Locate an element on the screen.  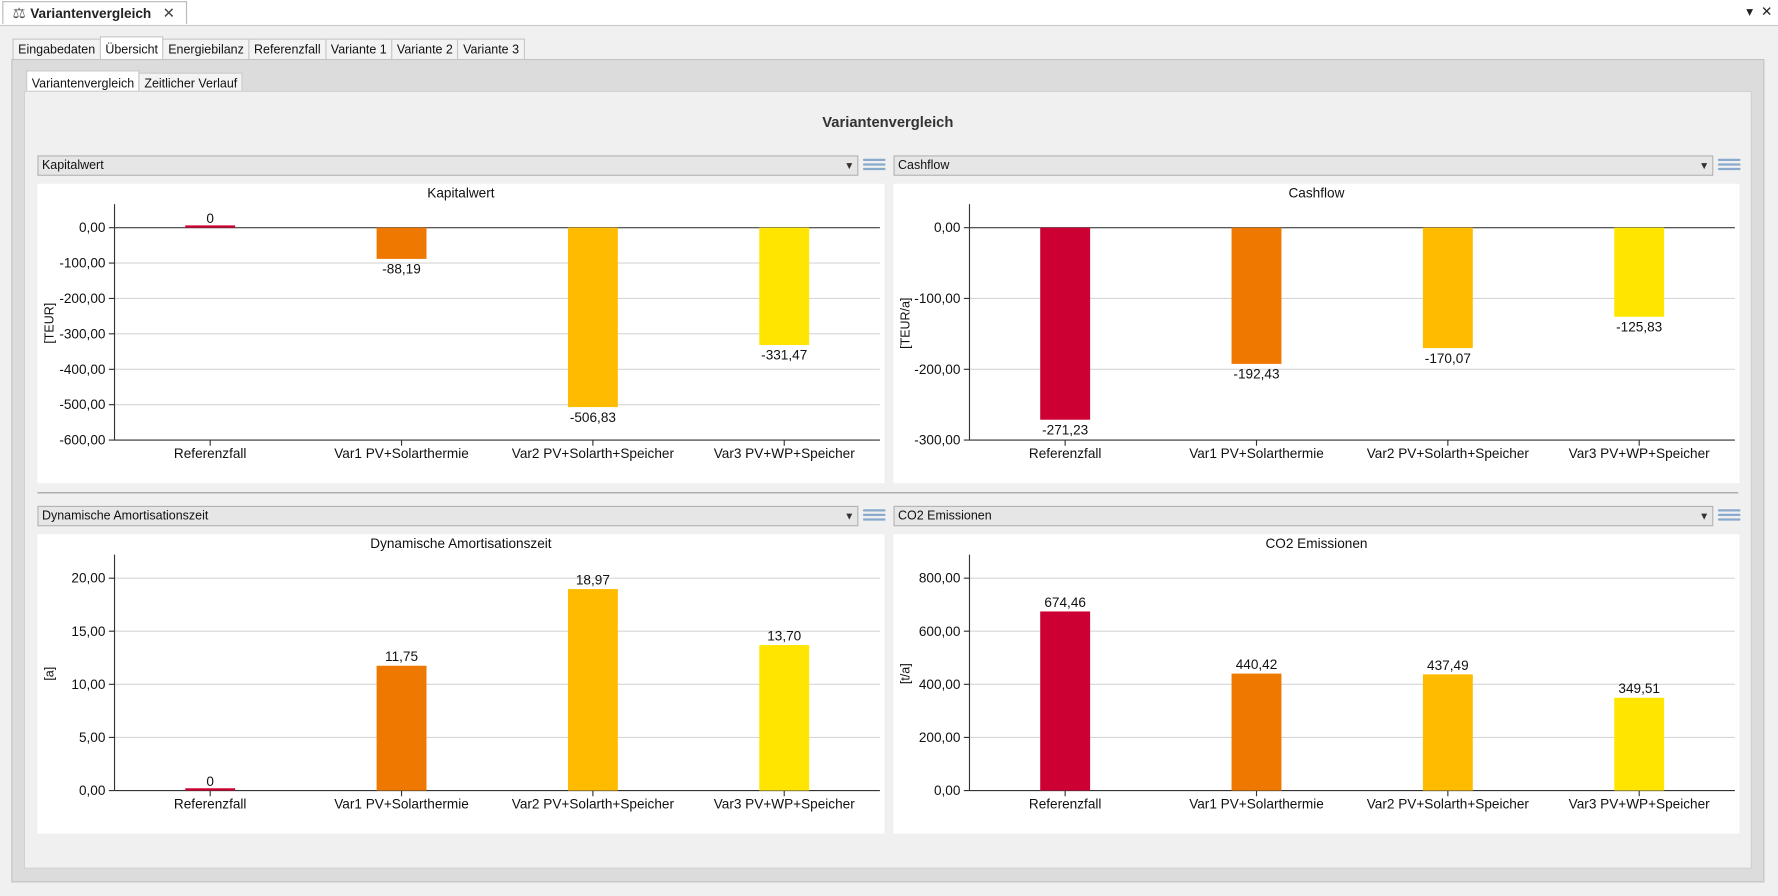
y-tick-label: 600,00 is located at coordinates (940, 631).